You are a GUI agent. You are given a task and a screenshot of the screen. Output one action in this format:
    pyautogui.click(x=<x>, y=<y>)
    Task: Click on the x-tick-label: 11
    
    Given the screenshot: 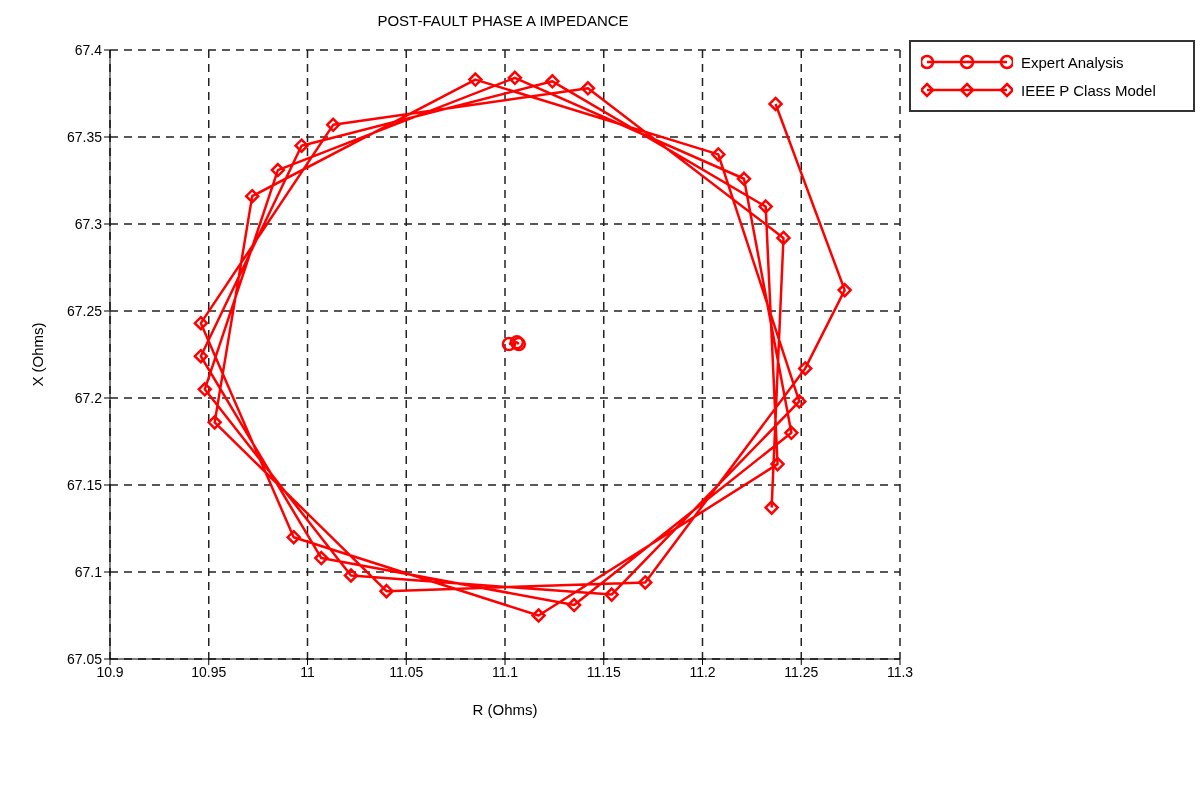 What is the action you would take?
    pyautogui.click(x=307, y=671)
    